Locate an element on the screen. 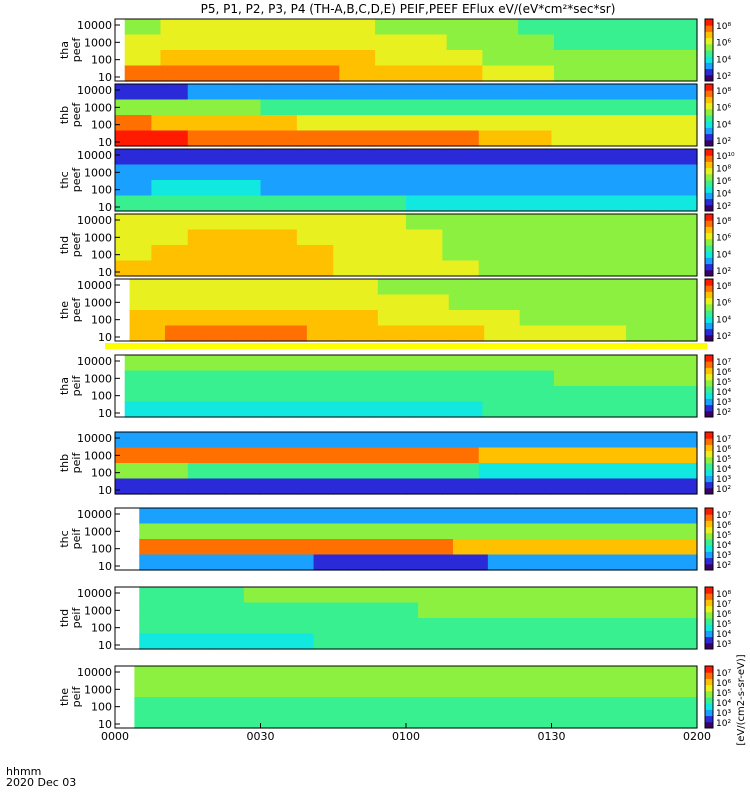  y-tick-label: 10000 is located at coordinates (94, 220).